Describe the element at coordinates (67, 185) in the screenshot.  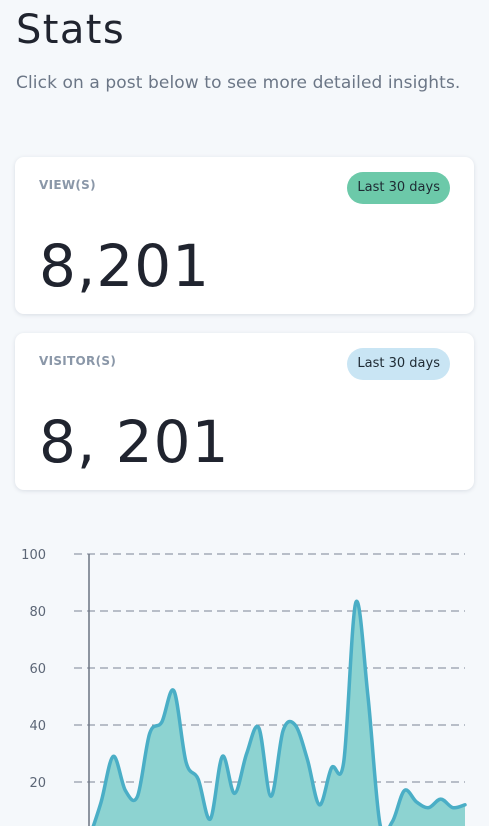
I see `views-label: VIEW(S)` at that location.